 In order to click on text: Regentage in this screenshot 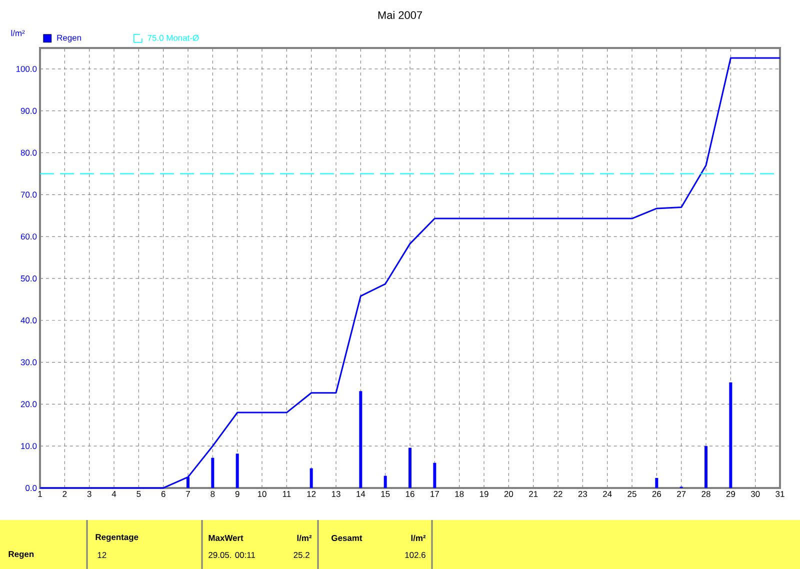, I will do `click(117, 538)`.